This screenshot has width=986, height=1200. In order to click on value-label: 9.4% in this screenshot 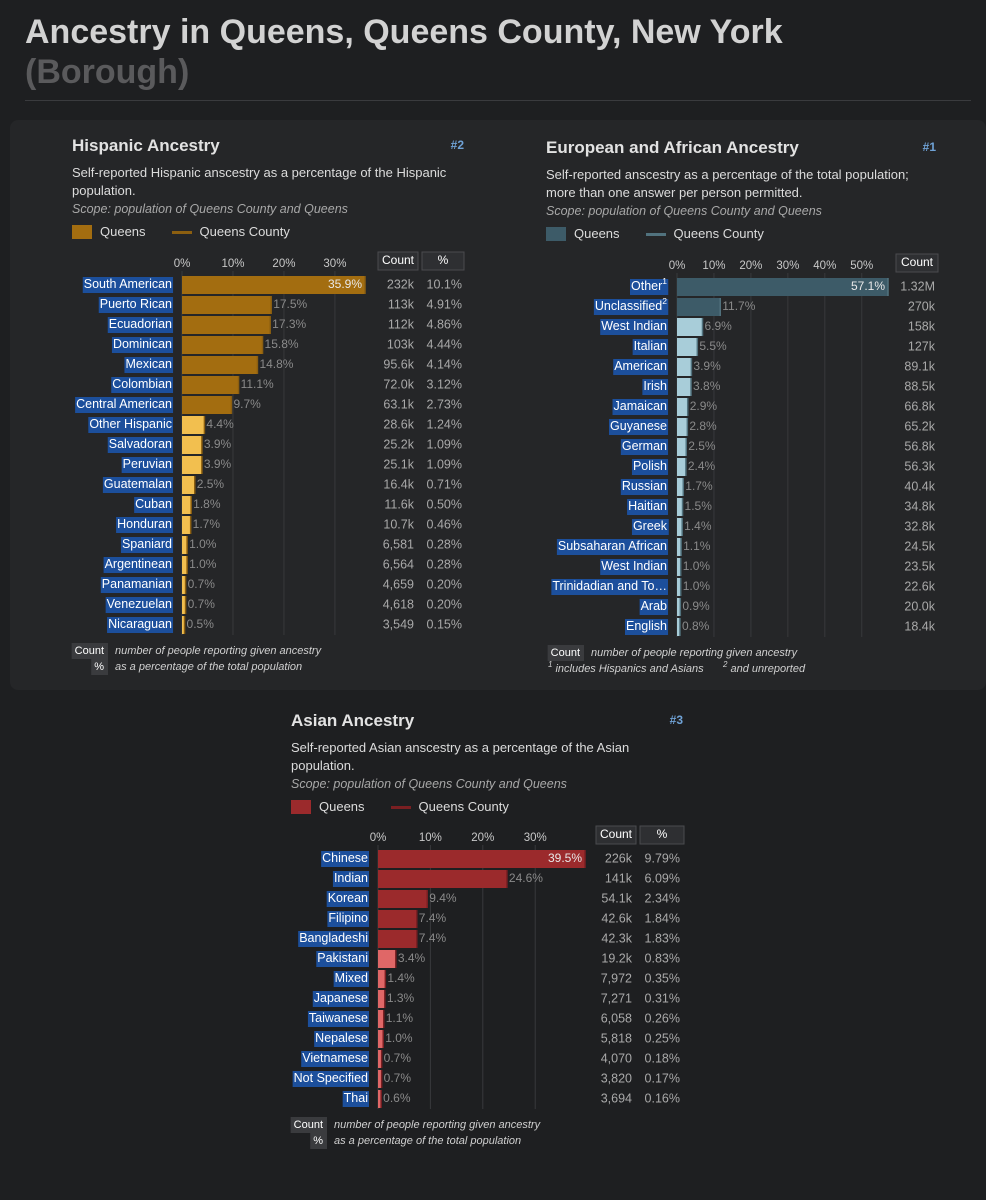, I will do `click(443, 898)`.